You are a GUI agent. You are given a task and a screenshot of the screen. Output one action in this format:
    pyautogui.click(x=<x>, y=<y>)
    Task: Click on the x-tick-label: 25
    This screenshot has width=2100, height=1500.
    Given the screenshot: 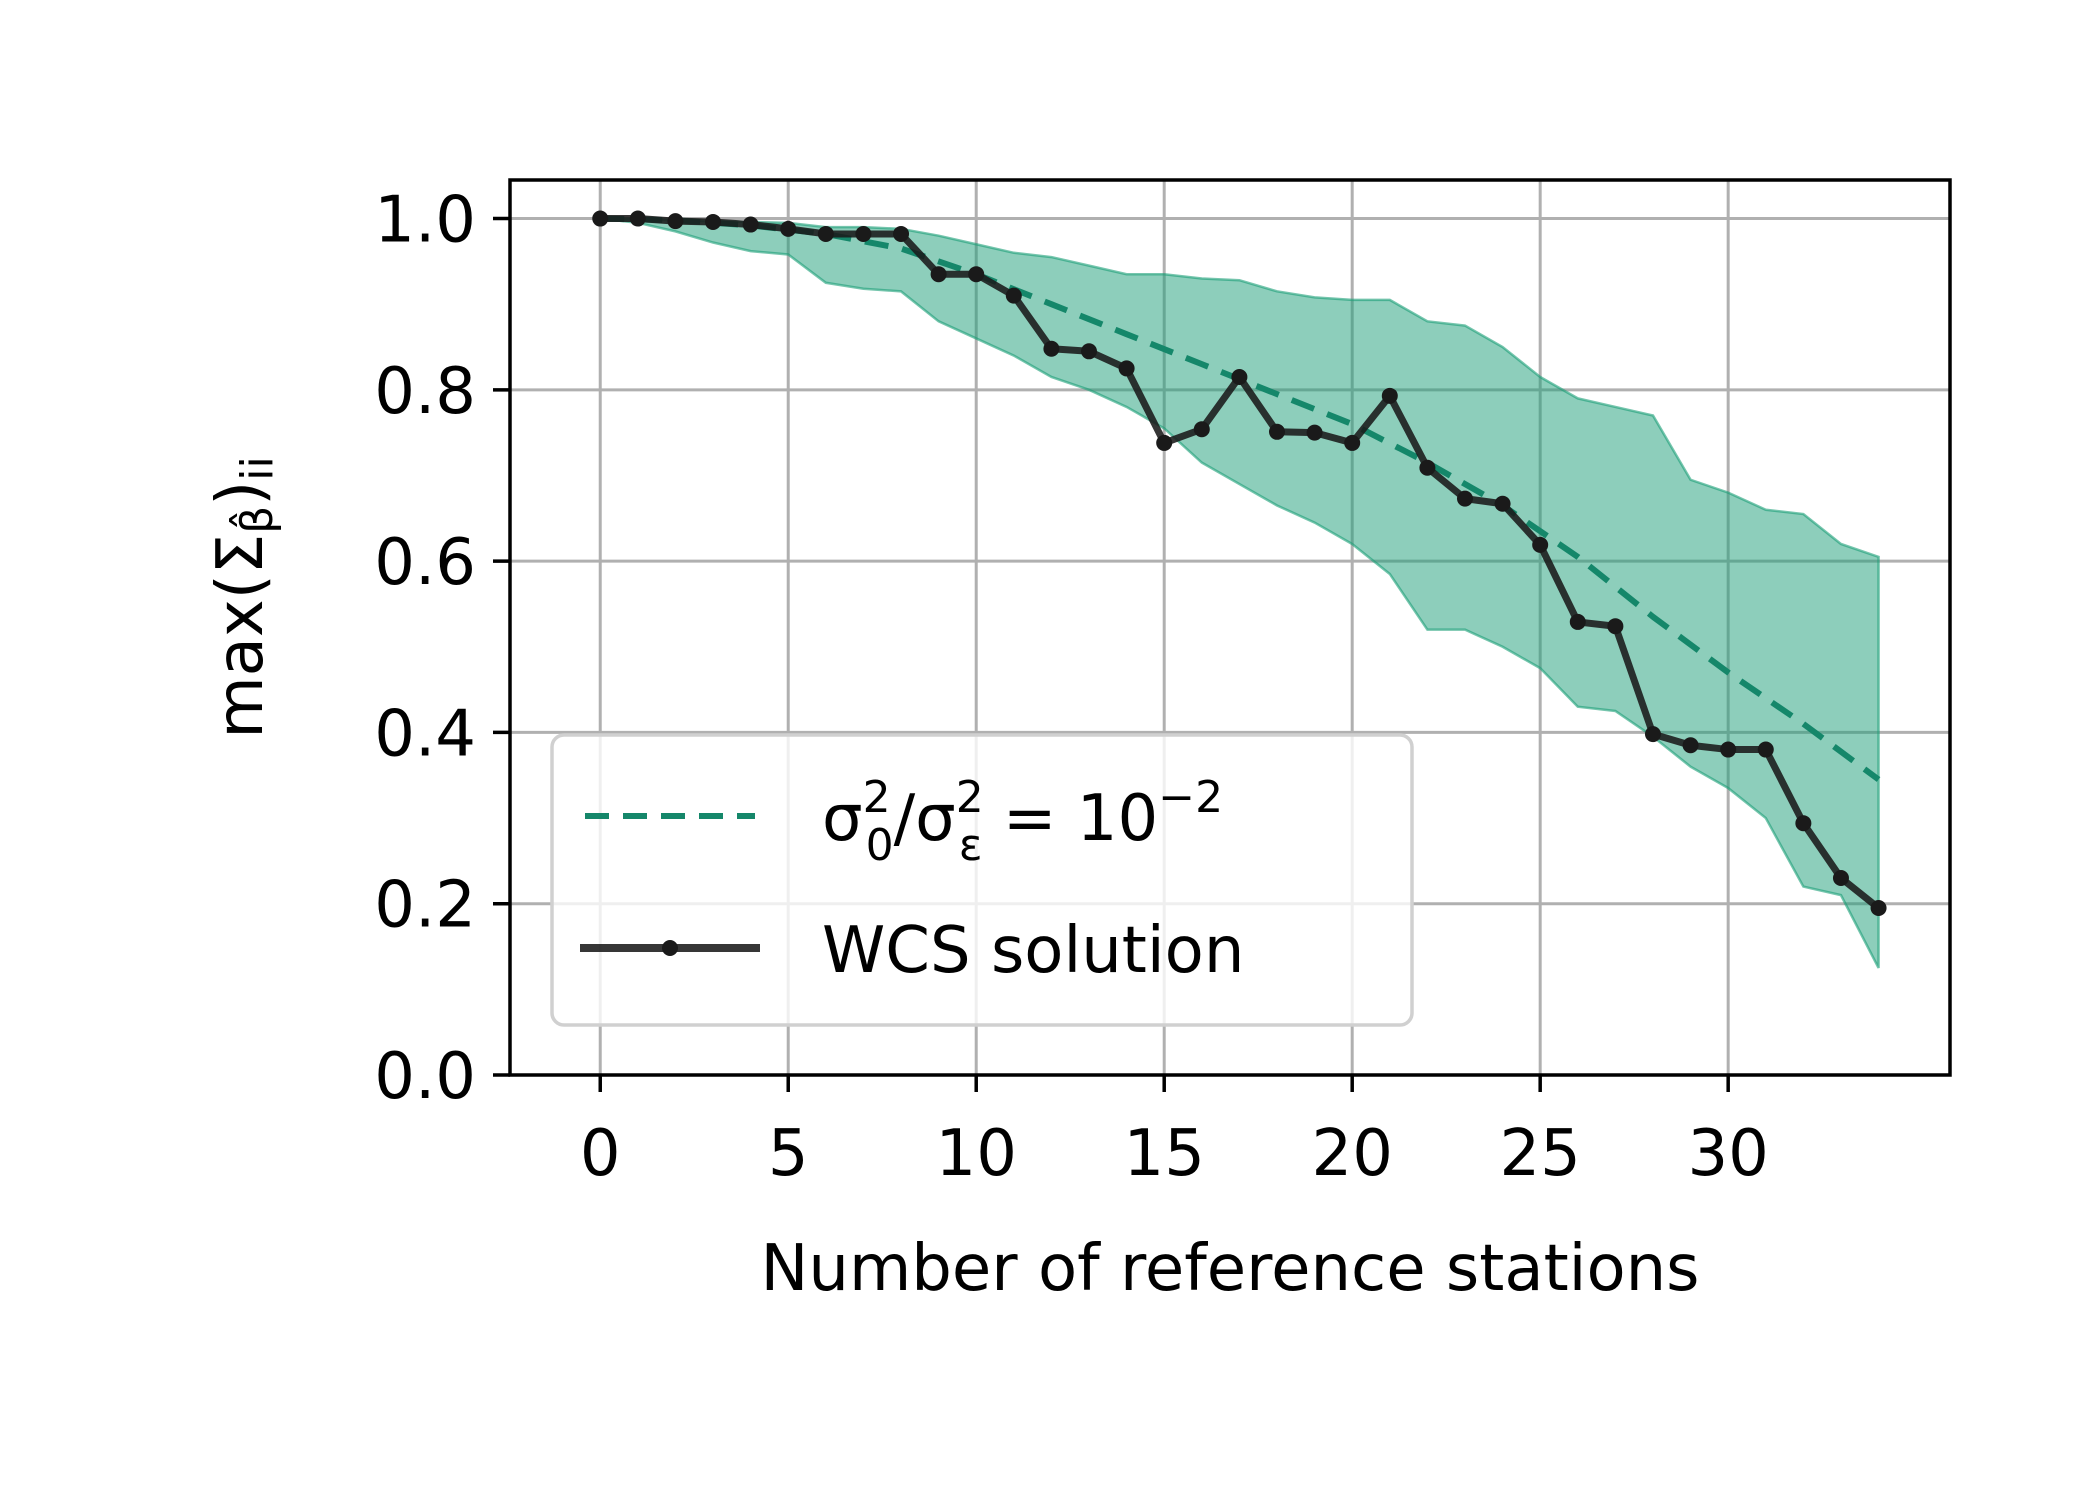 What is the action you would take?
    pyautogui.click(x=1539, y=1154)
    